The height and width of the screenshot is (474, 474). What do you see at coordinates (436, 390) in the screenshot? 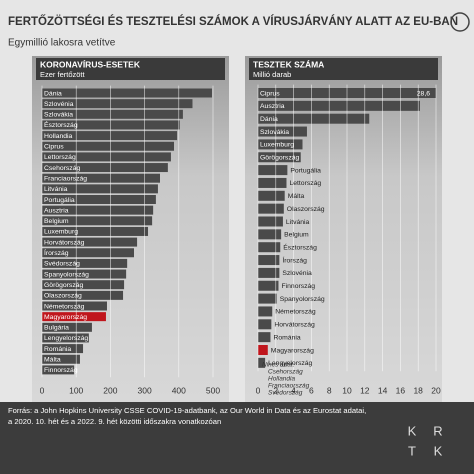
I see `x-tick-label: 20` at bounding box center [436, 390].